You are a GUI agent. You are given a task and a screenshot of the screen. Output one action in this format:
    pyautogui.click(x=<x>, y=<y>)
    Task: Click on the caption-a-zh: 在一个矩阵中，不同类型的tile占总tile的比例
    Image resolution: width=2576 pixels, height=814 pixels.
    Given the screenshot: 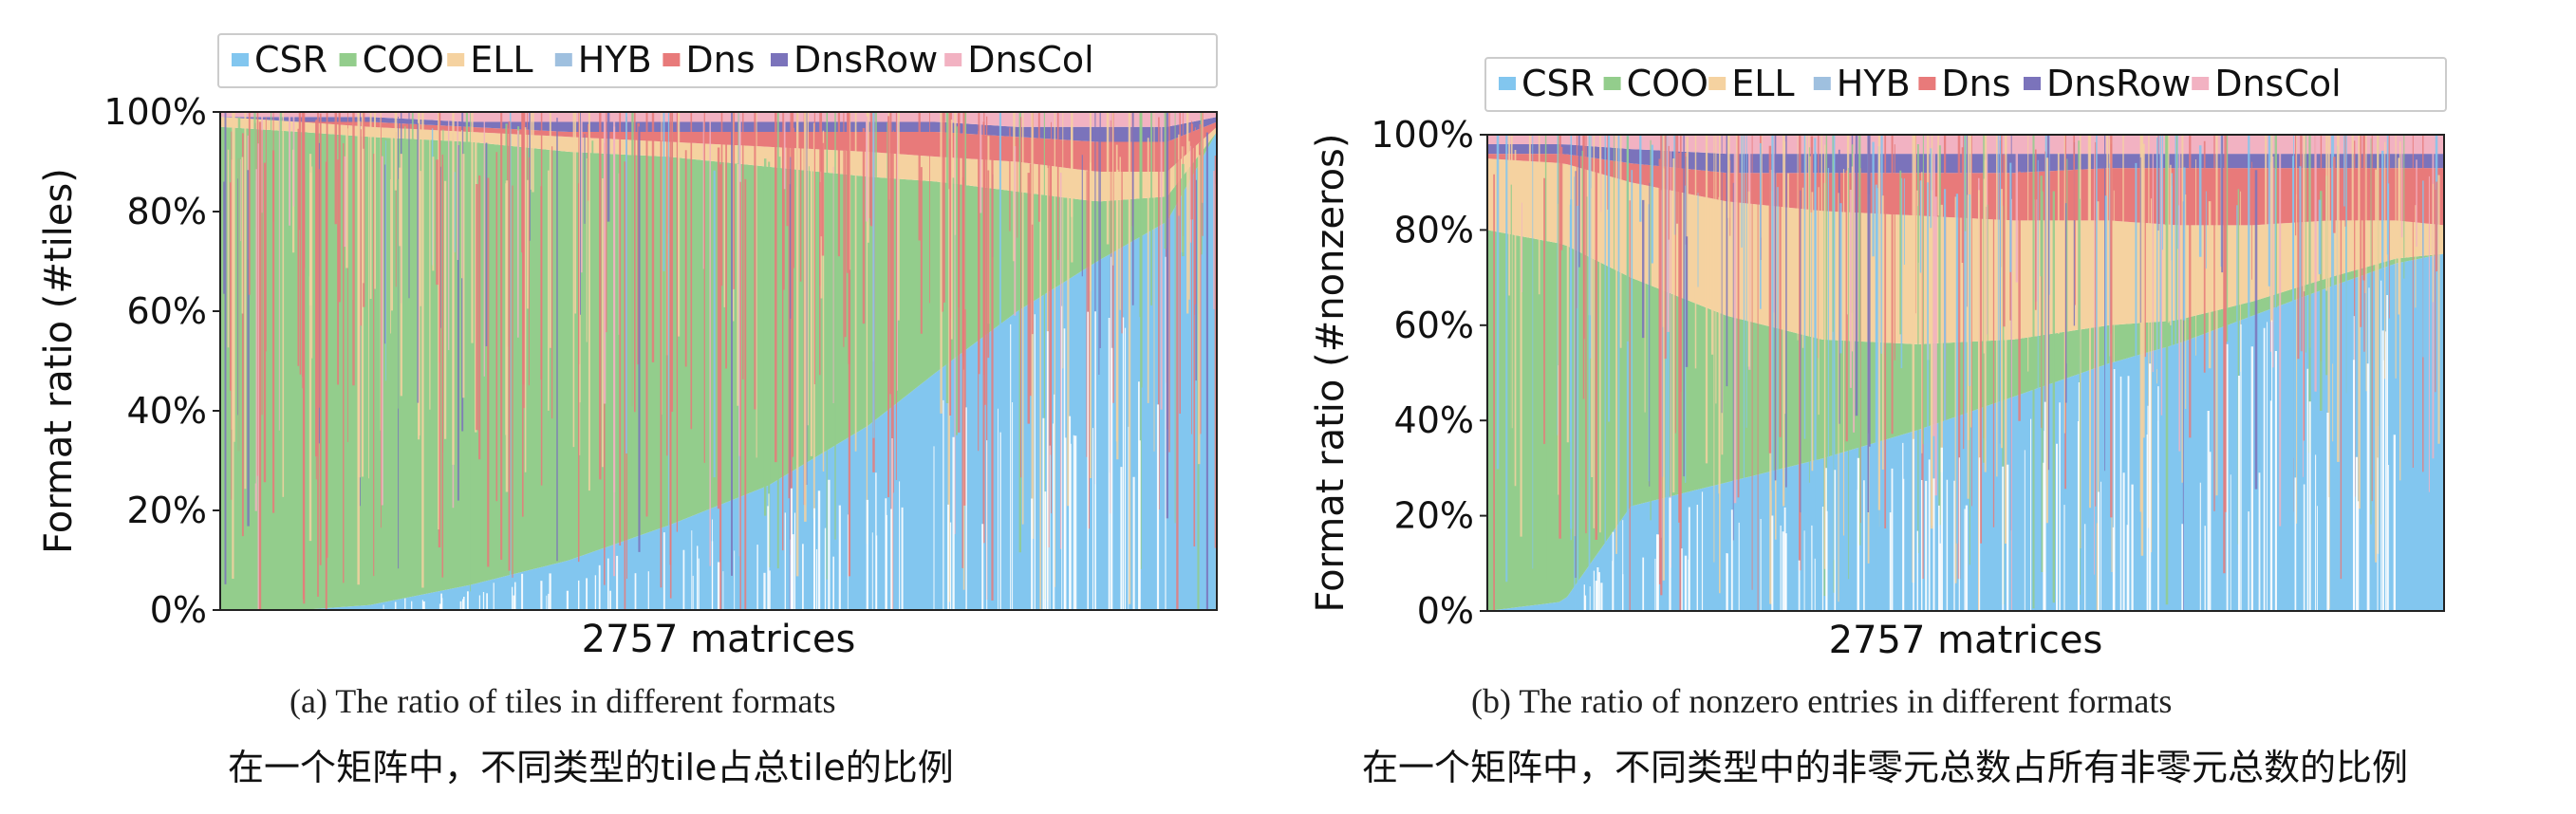 What is the action you would take?
    pyautogui.click(x=591, y=767)
    